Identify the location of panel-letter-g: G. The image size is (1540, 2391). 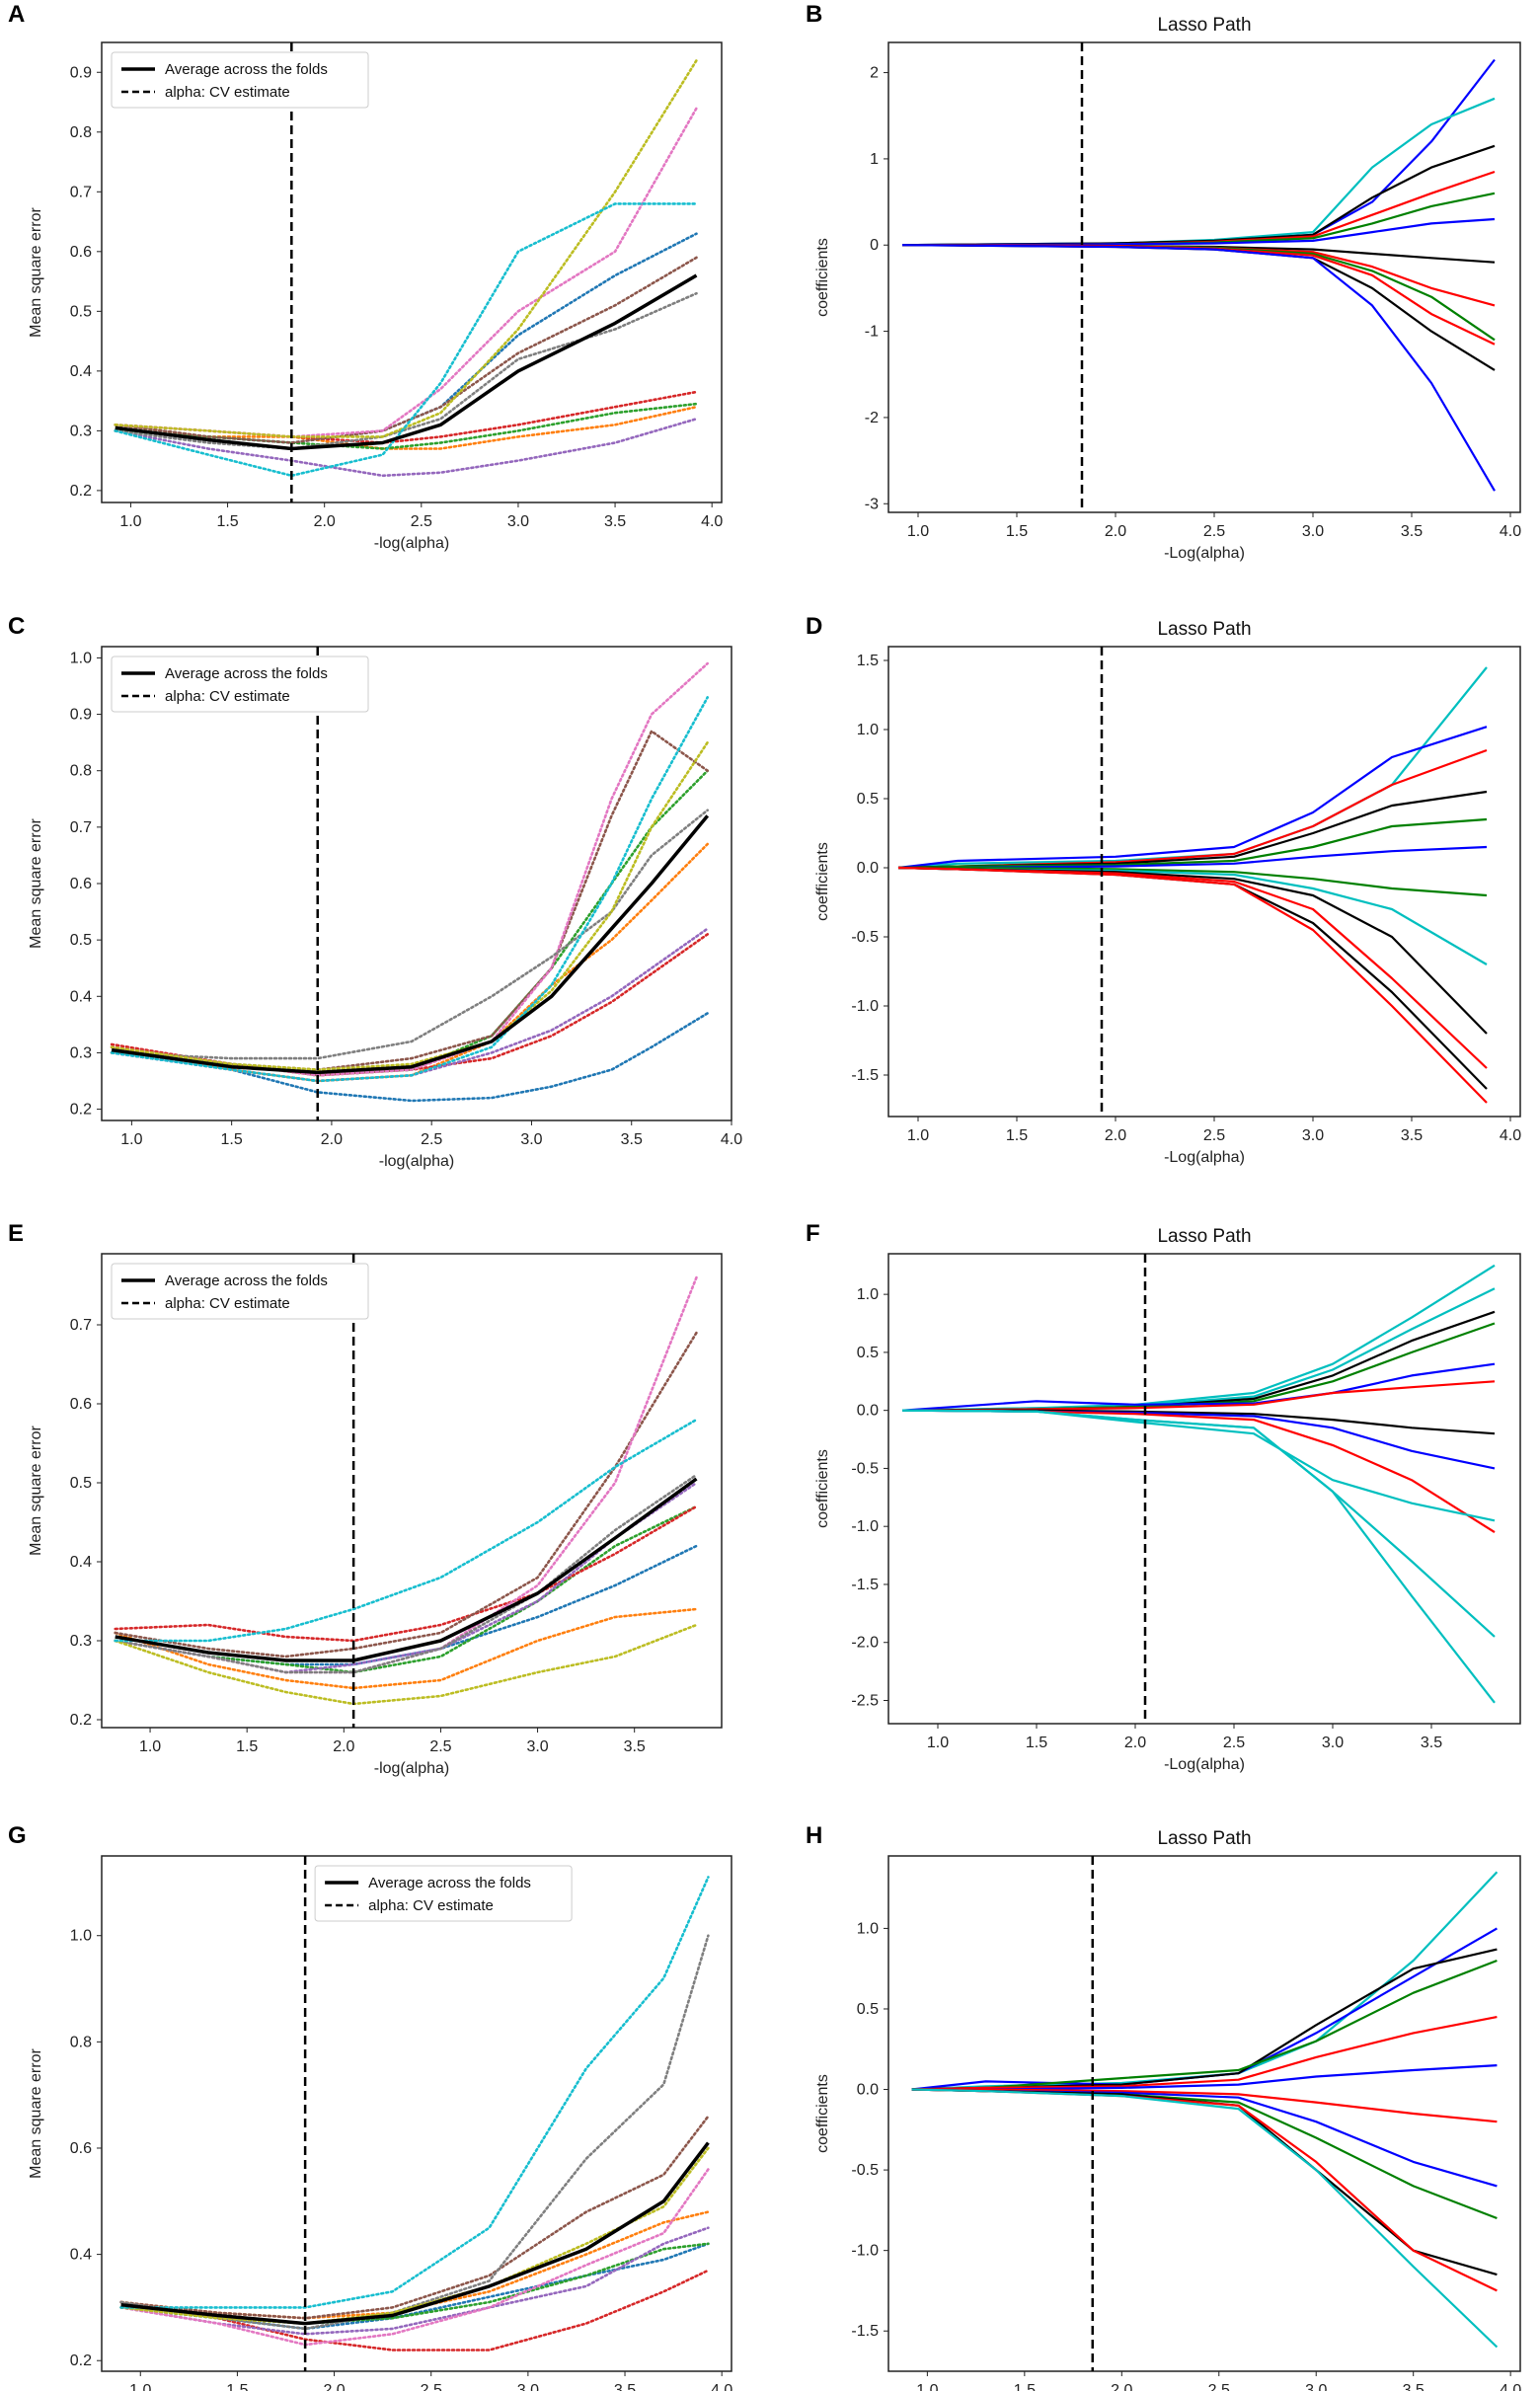
(17, 1835).